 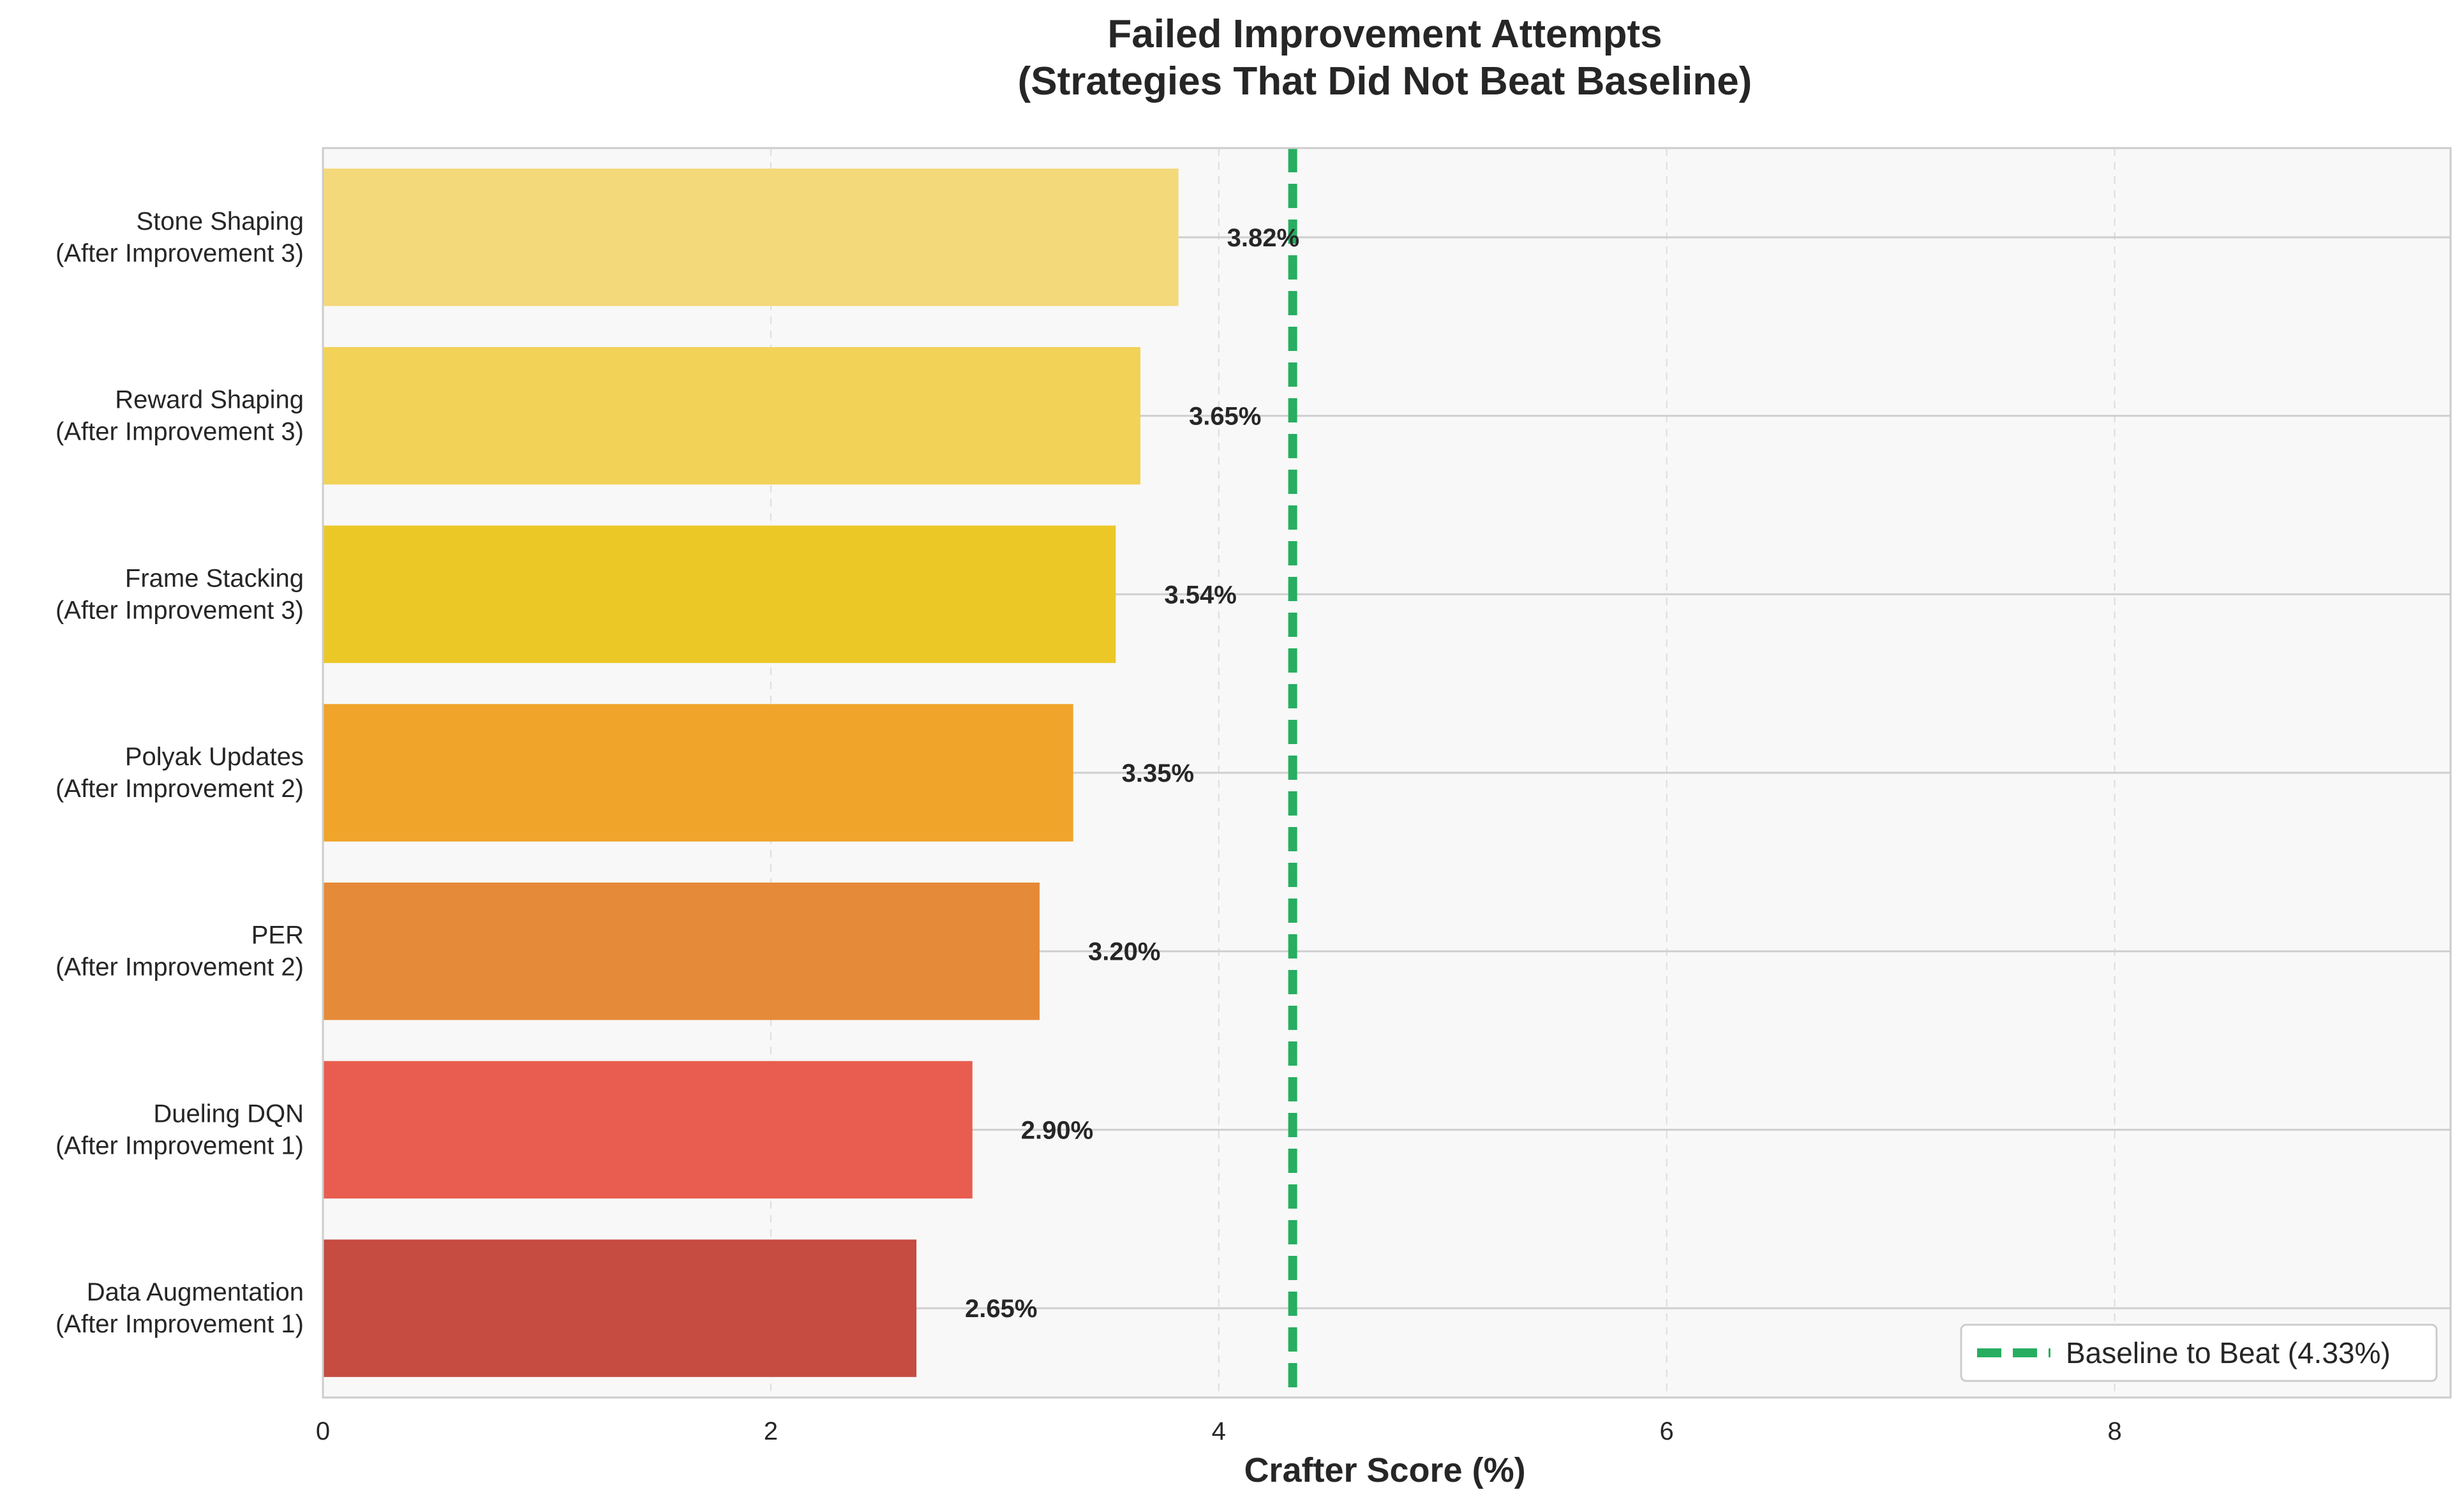 I want to click on value-labels: 3.82% 3.65% 3.54% 3.35% 3.20% 2.90% 2.65%, so click(x=1132, y=773).